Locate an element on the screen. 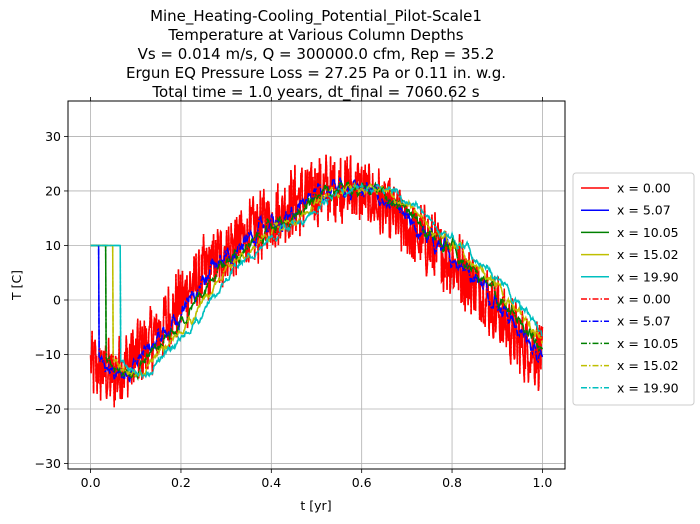 This screenshot has height=524, width=700. x-tick-label: 0.2 is located at coordinates (181, 482).